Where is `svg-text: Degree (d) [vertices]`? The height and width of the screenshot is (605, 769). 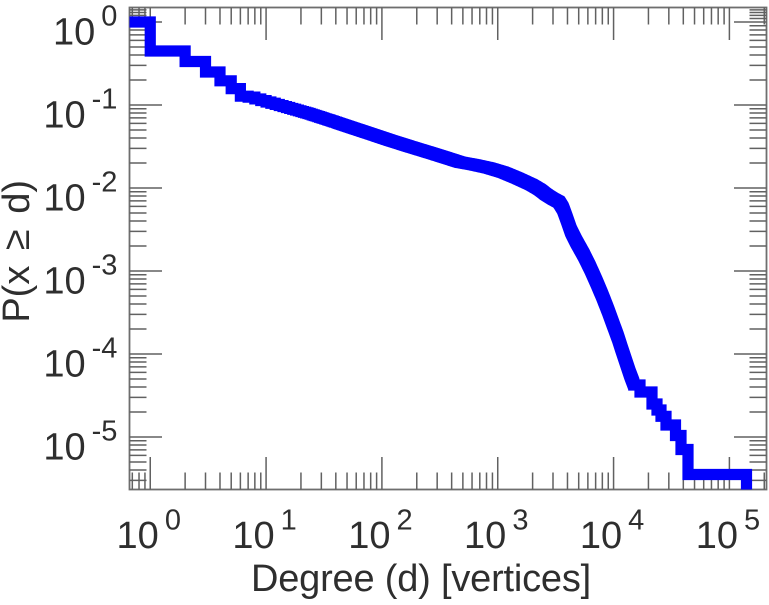 svg-text: Degree (d) [vertices] is located at coordinates (421, 579).